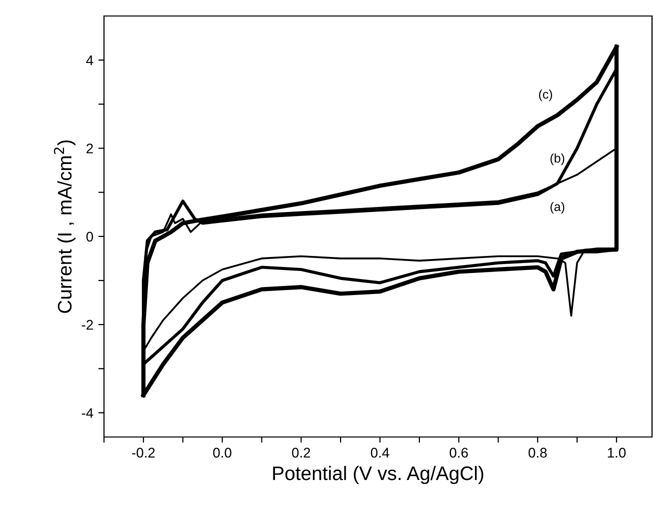  I want to click on x-tick-label: -0.2, so click(143, 453).